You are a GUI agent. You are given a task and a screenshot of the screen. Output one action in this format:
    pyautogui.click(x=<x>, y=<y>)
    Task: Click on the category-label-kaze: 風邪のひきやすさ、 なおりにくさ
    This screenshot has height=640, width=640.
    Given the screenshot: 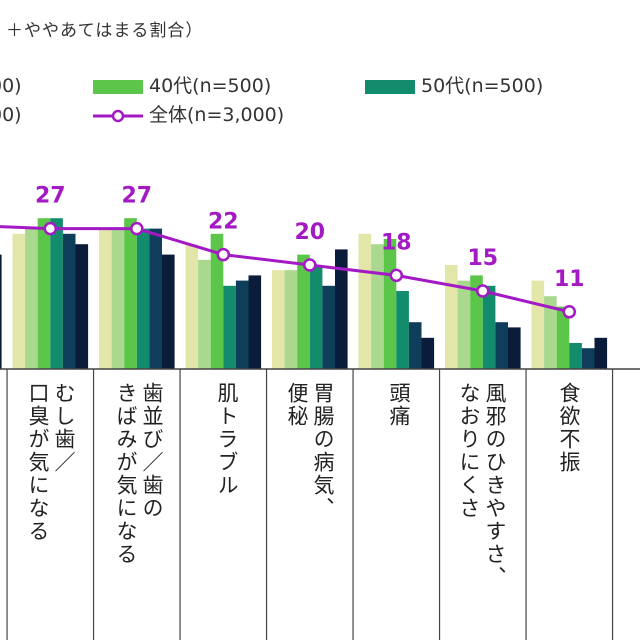 What is the action you would take?
    pyautogui.click(x=482, y=485)
    